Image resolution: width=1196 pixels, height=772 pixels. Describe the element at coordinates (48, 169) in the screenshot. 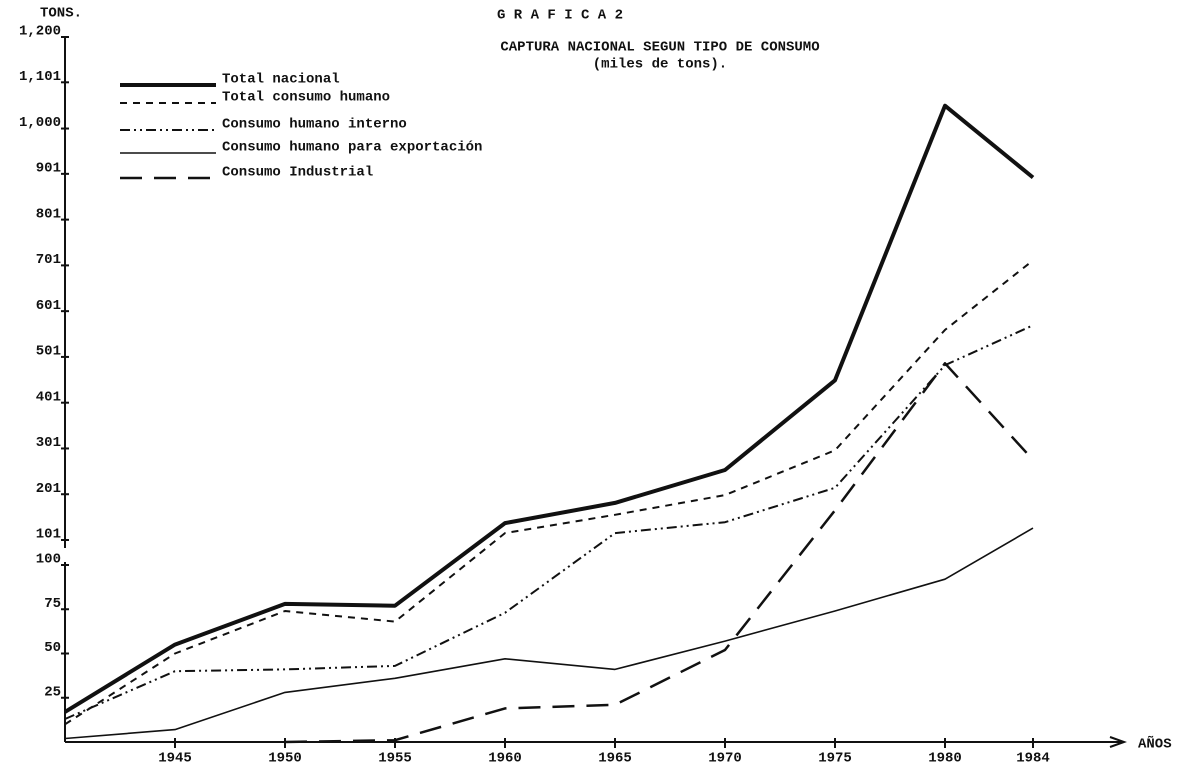

I see `y-tick-label: 901` at that location.